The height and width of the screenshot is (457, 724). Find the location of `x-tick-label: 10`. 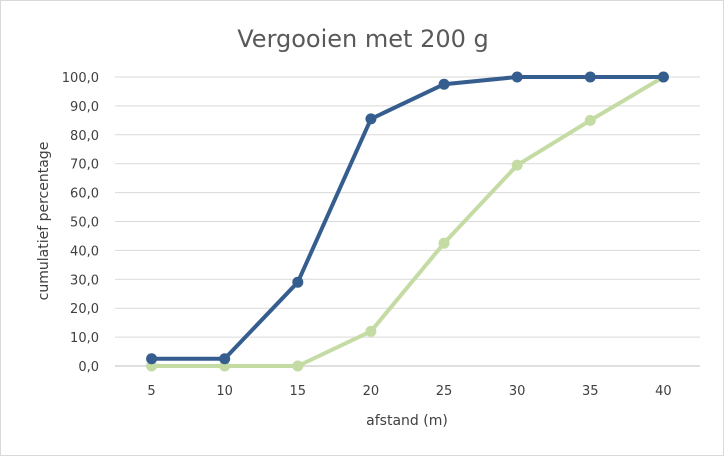

x-tick-label: 10 is located at coordinates (224, 391).